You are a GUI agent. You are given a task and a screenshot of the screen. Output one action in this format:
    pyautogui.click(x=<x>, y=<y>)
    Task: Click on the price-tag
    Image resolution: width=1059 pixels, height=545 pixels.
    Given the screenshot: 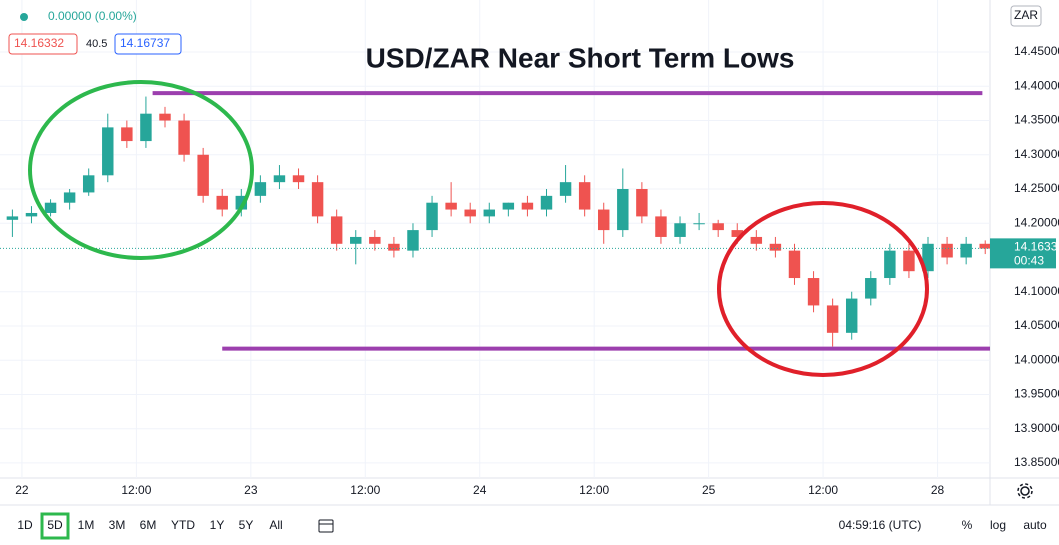 What is the action you would take?
    pyautogui.click(x=1023, y=253)
    